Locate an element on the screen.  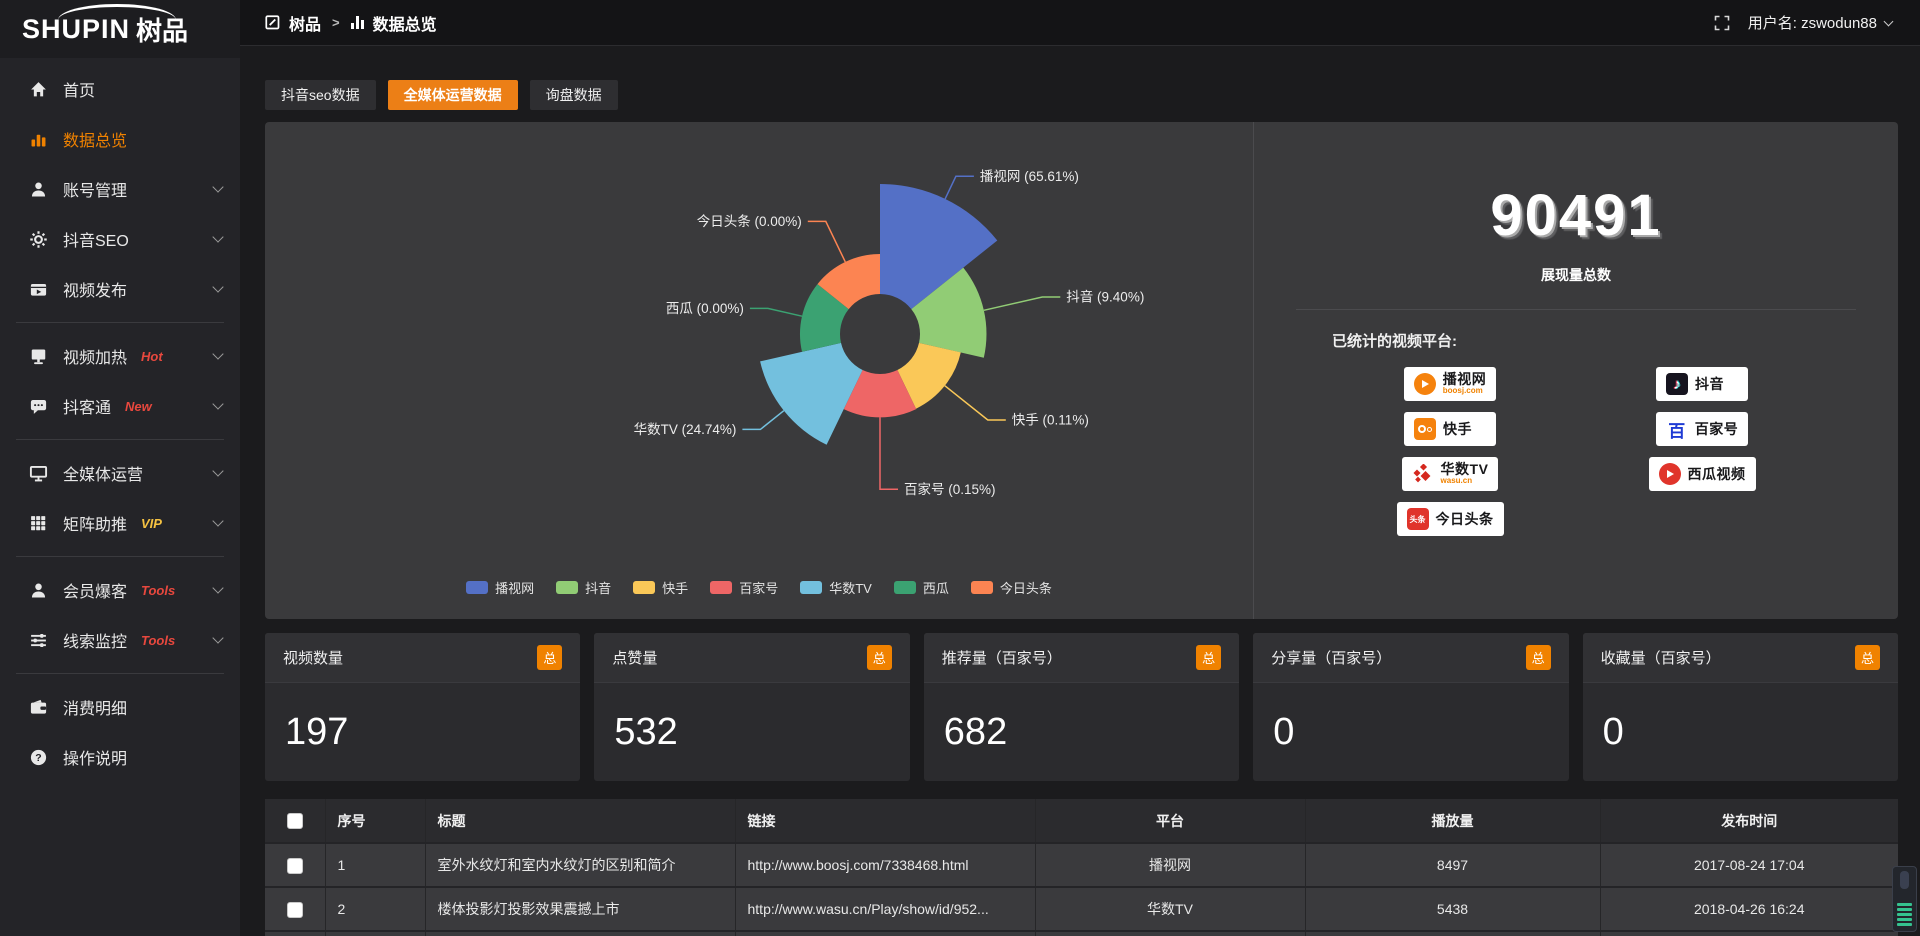
stat-card-点赞量: 点赞量 总 532 is located at coordinates (752, 707).